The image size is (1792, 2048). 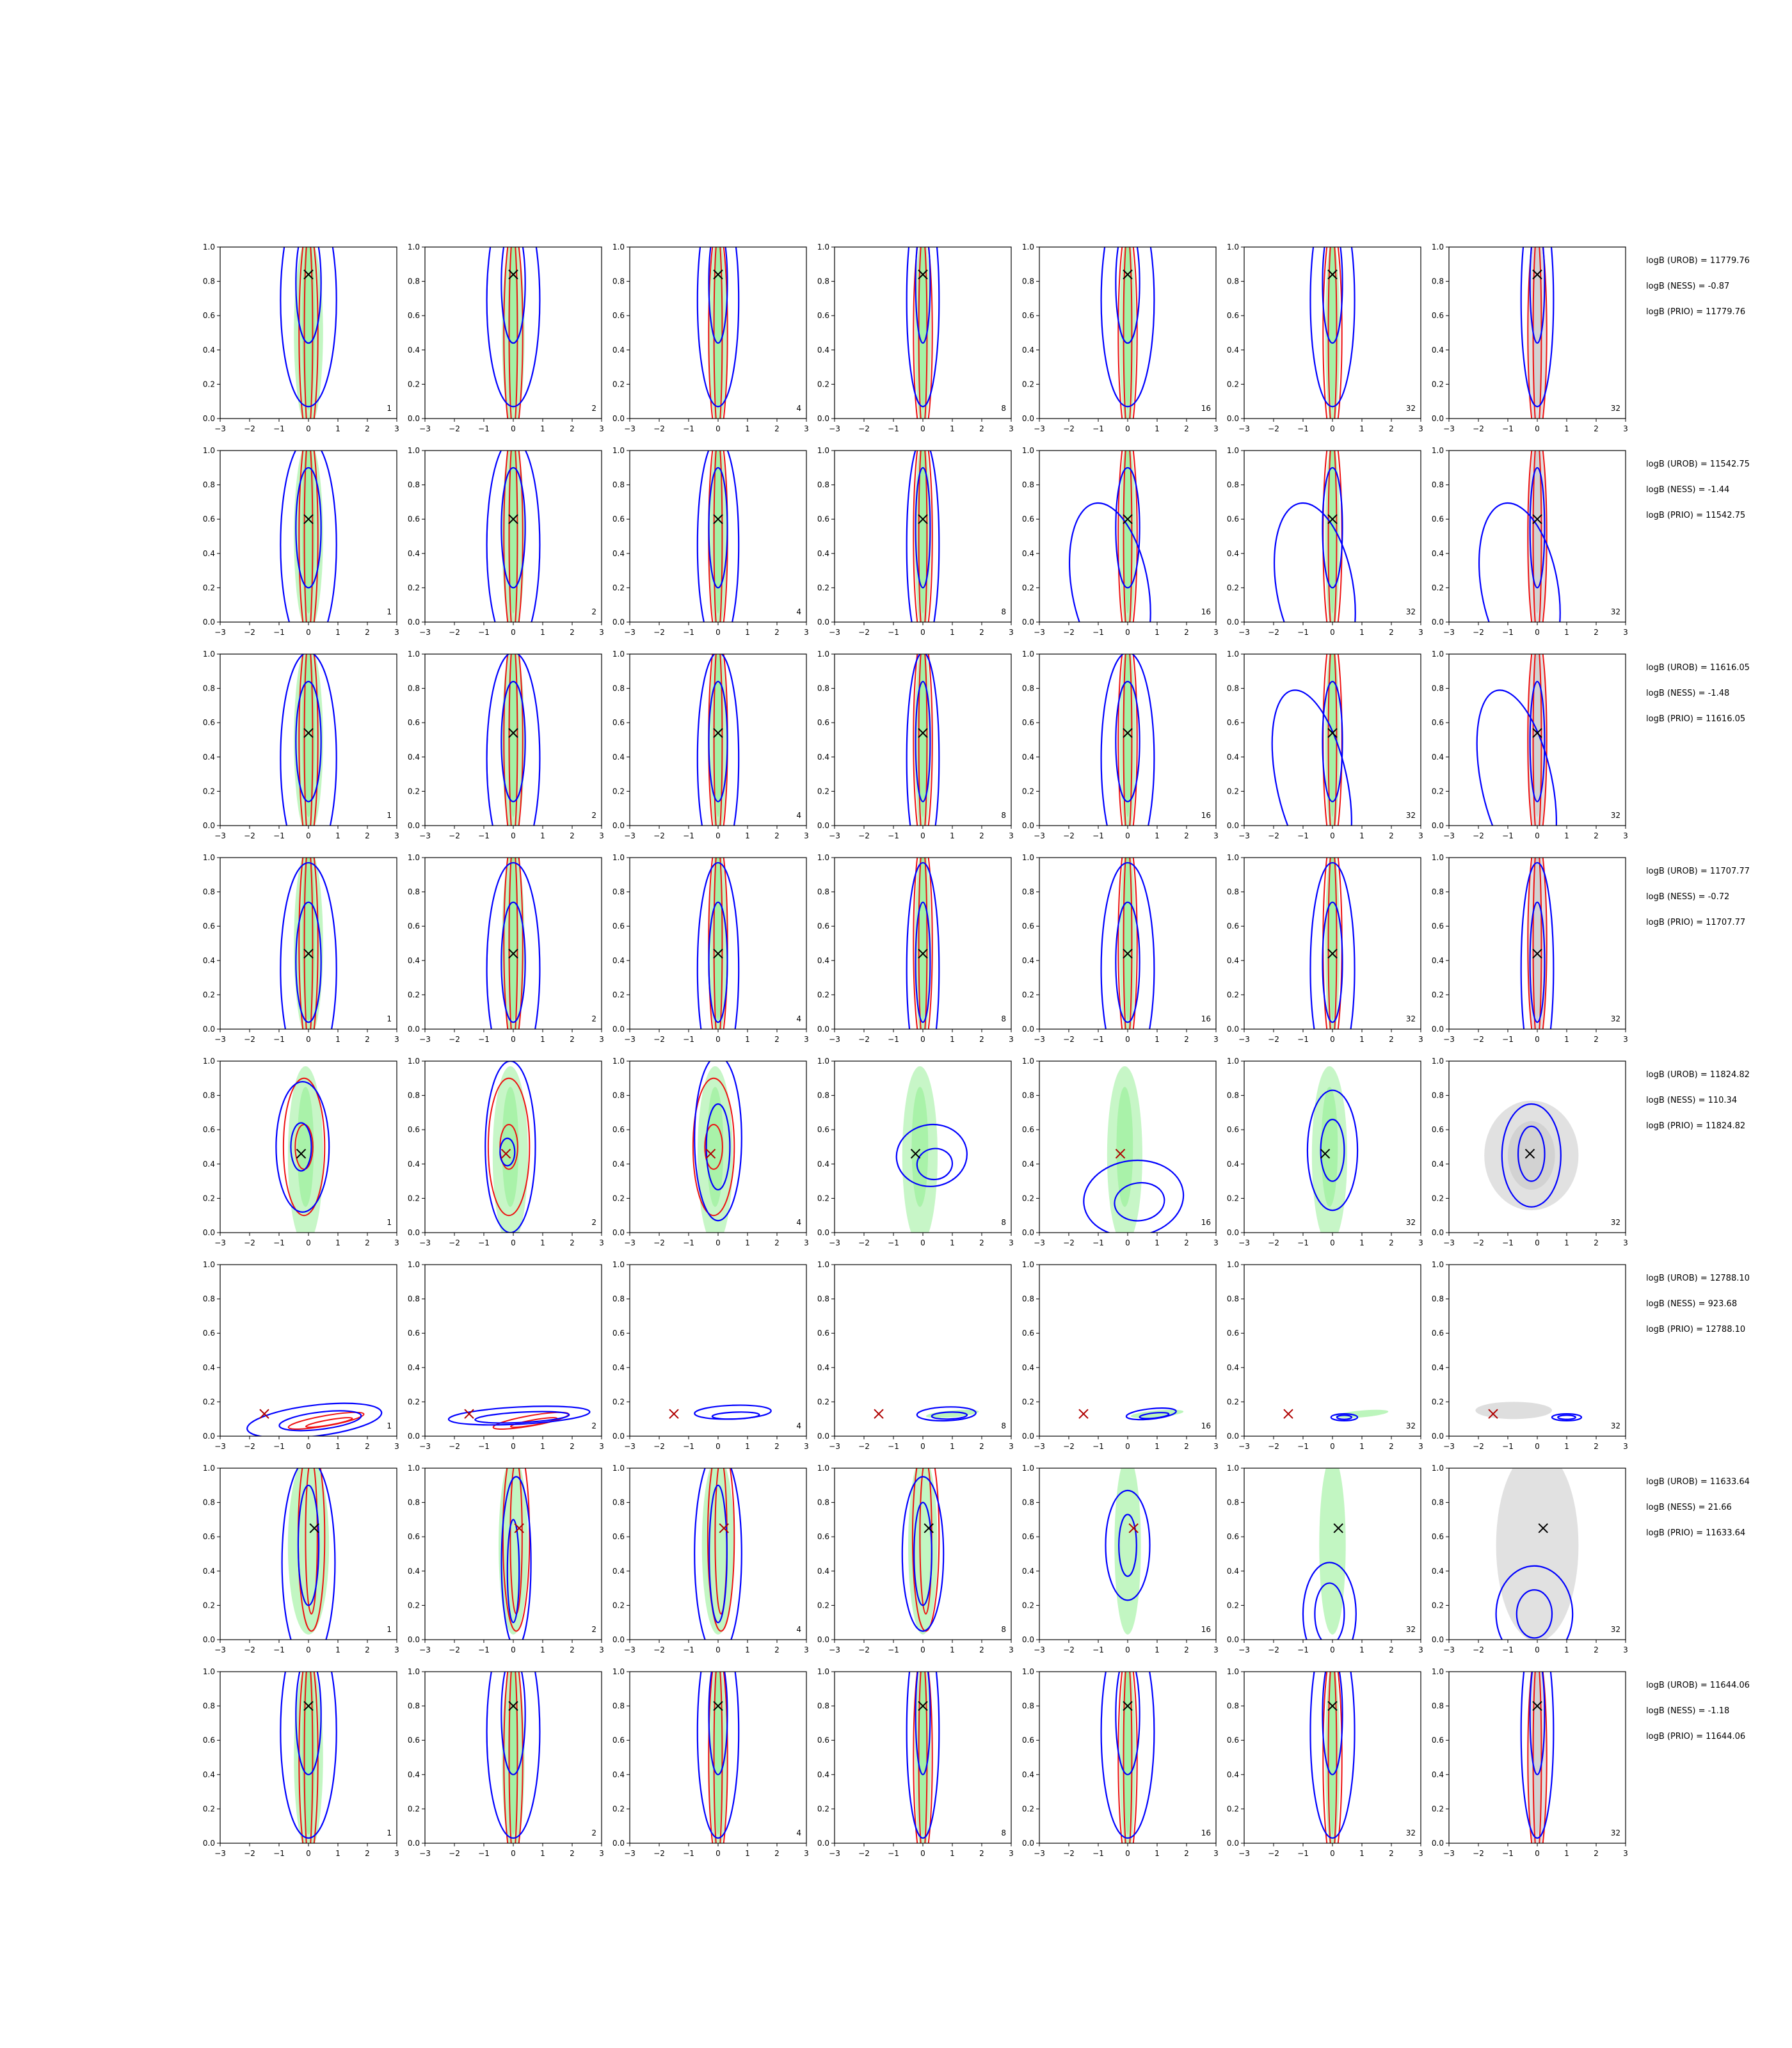 What do you see at coordinates (1325, 1559) in the screenshot?
I see `panel-r7-c6: −3 −2 −1 0 1 2 3 0.0 0.2 0.4 0.6 0.8 1.0 32` at bounding box center [1325, 1559].